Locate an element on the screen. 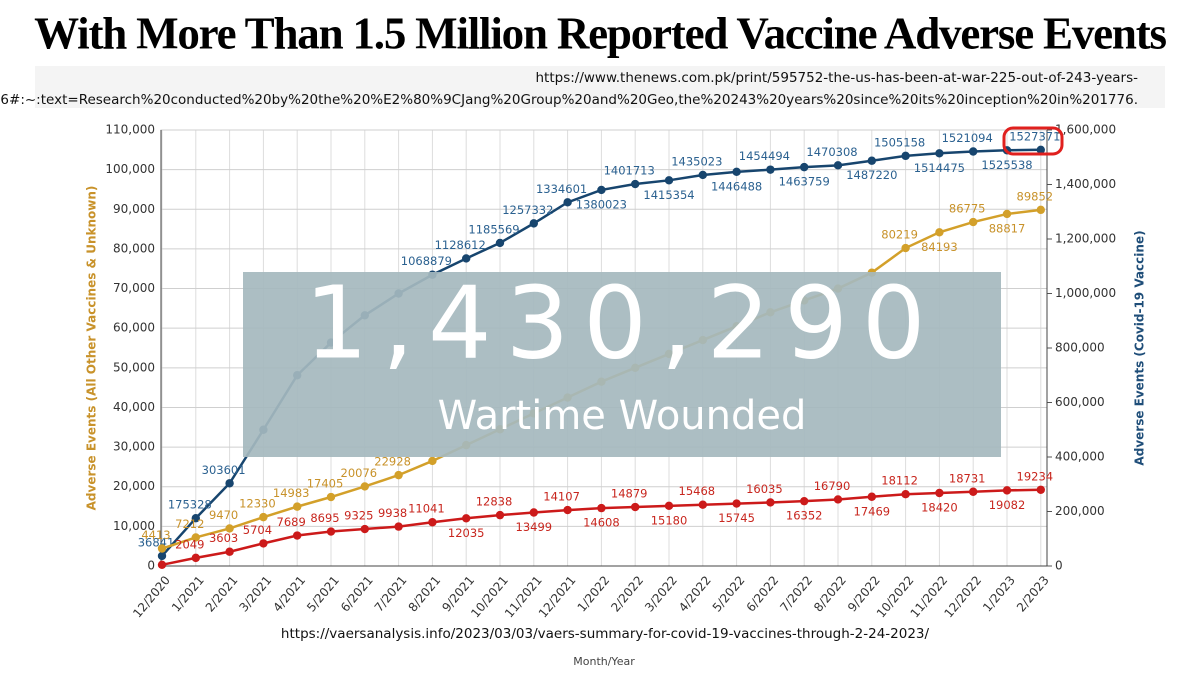 Image resolution: width=1200 pixels, height=676 pixels. data-label: 1334601 is located at coordinates (561, 189).